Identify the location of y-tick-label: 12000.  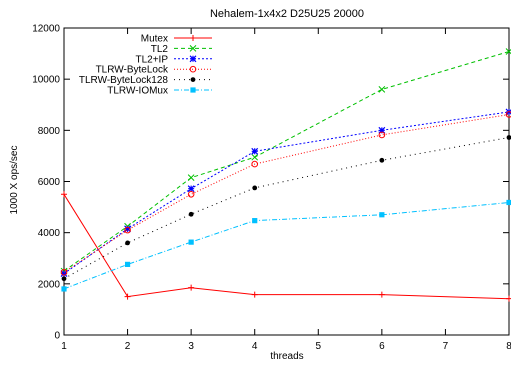
(46, 29).